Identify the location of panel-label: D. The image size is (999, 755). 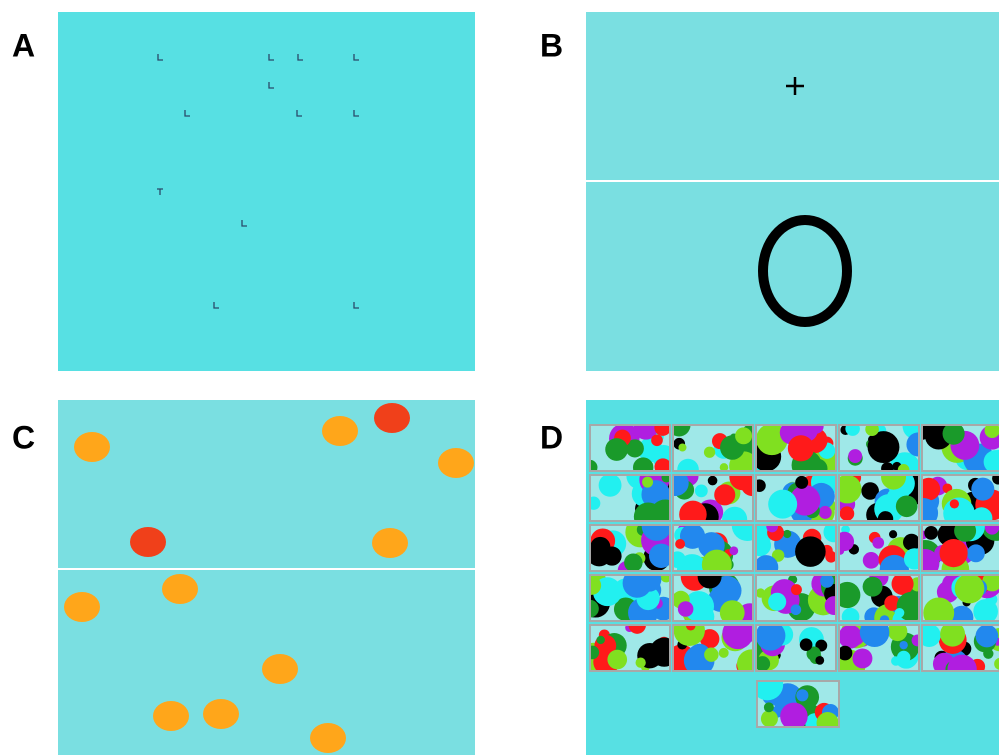
(551, 437).